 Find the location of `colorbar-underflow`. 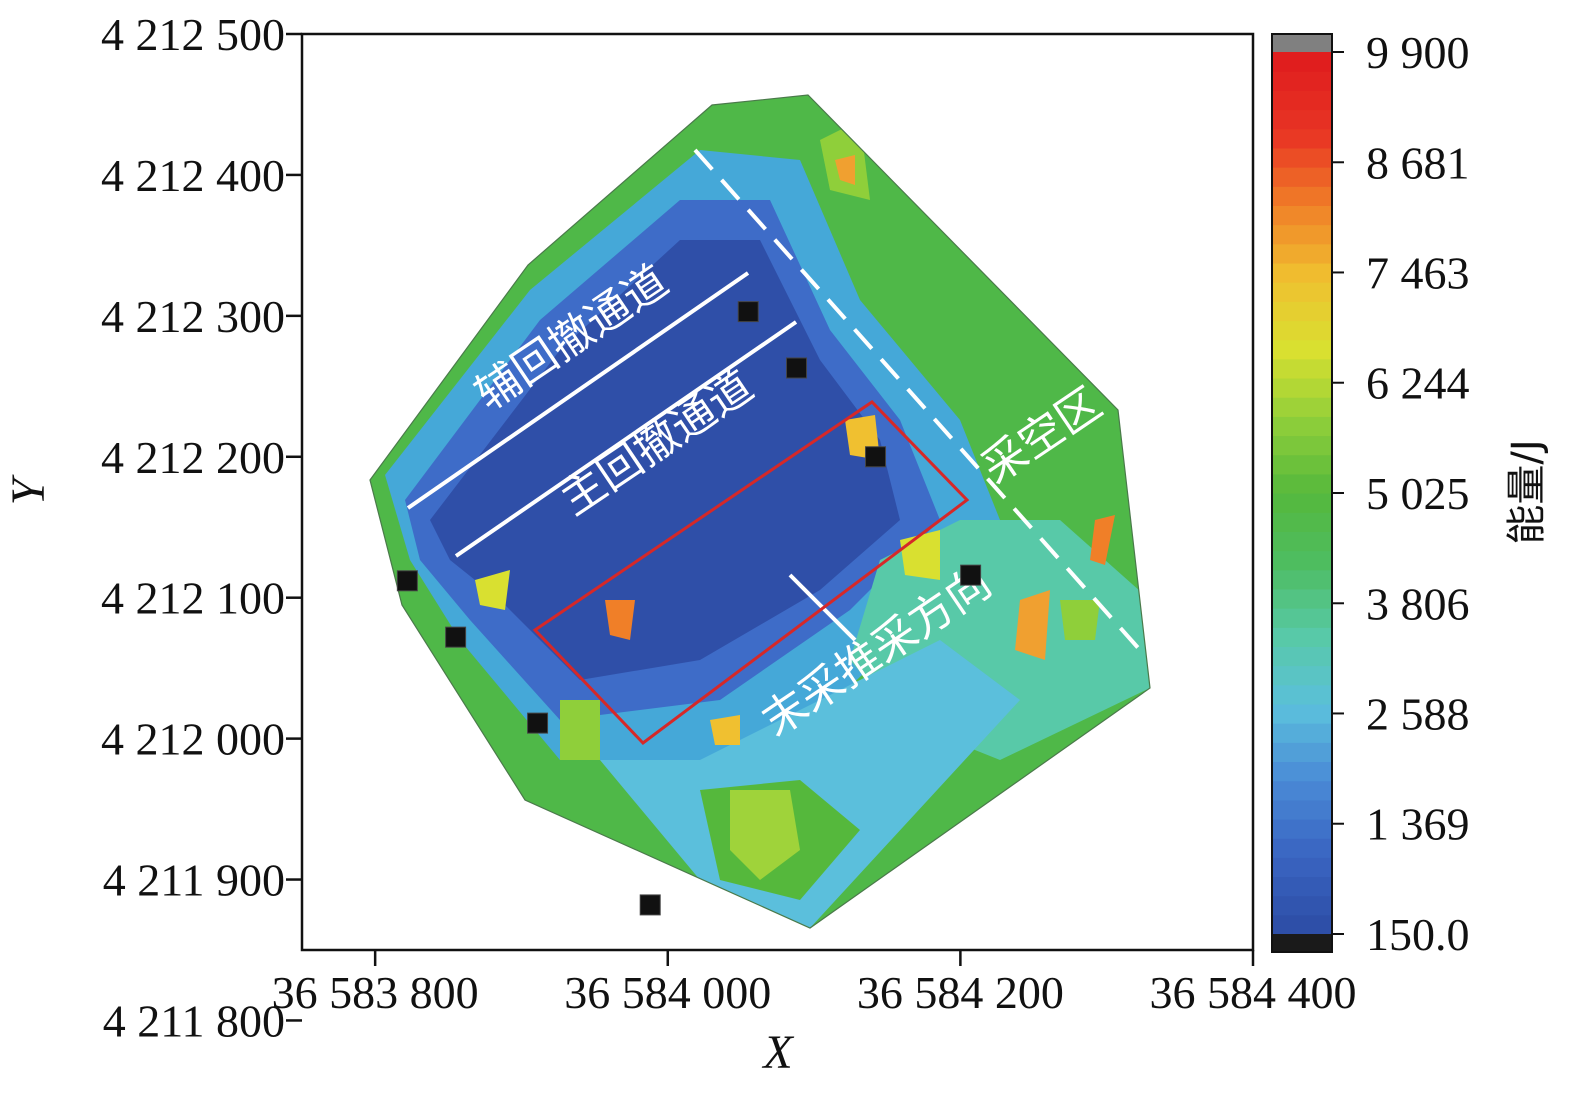

colorbar-underflow is located at coordinates (1302, 943).